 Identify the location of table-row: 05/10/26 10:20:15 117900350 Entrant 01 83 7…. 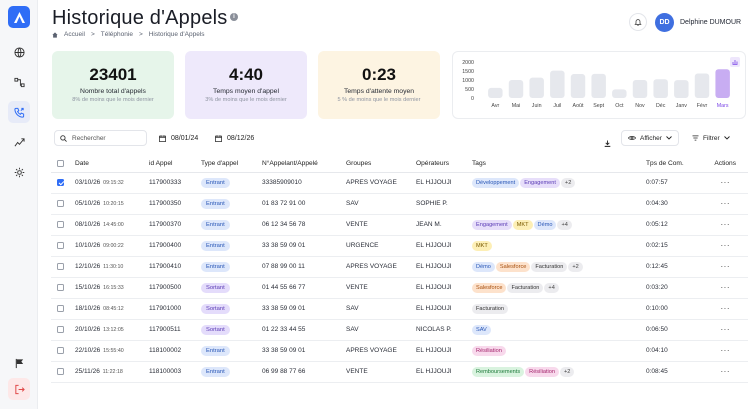
(399, 204).